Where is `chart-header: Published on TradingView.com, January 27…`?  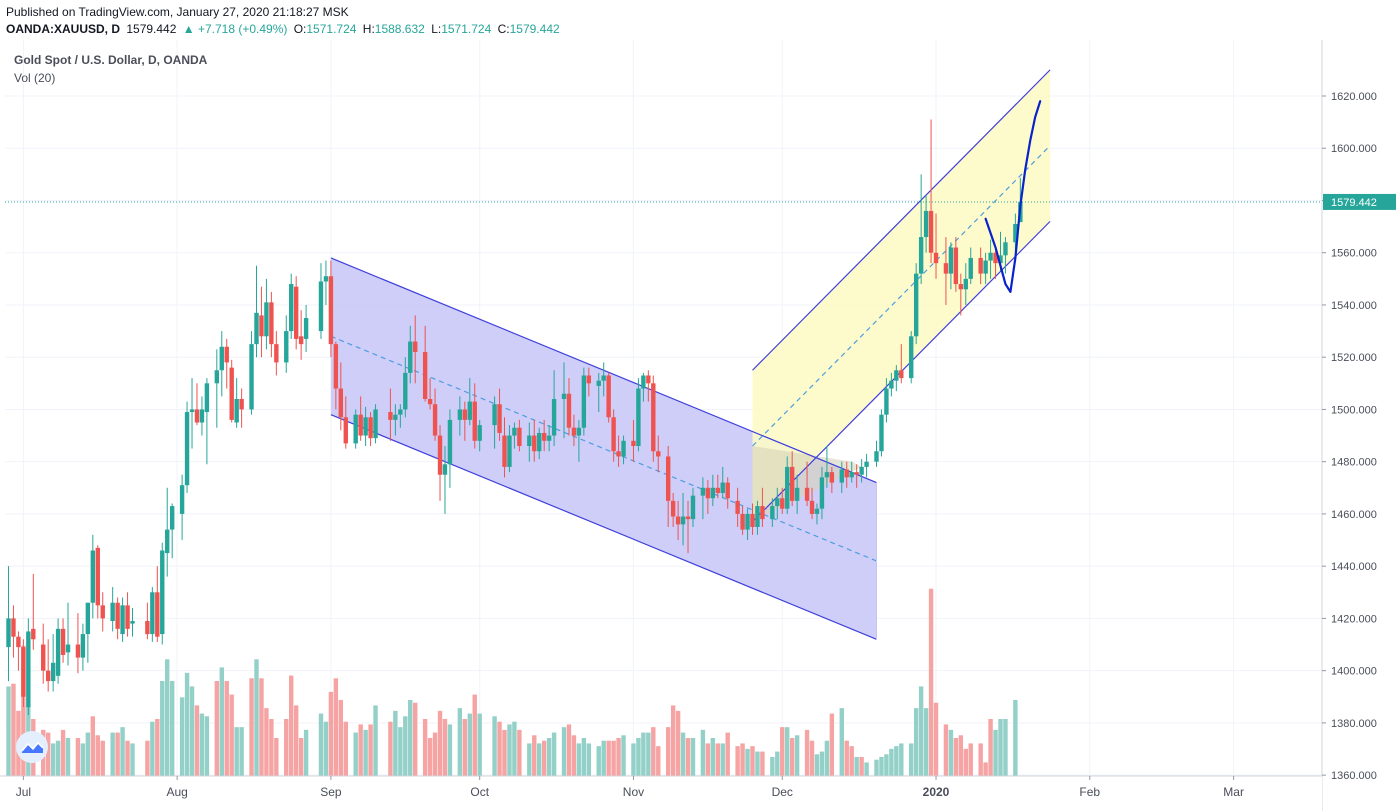 chart-header: Published on TradingView.com, January 27… is located at coordinates (698, 20).